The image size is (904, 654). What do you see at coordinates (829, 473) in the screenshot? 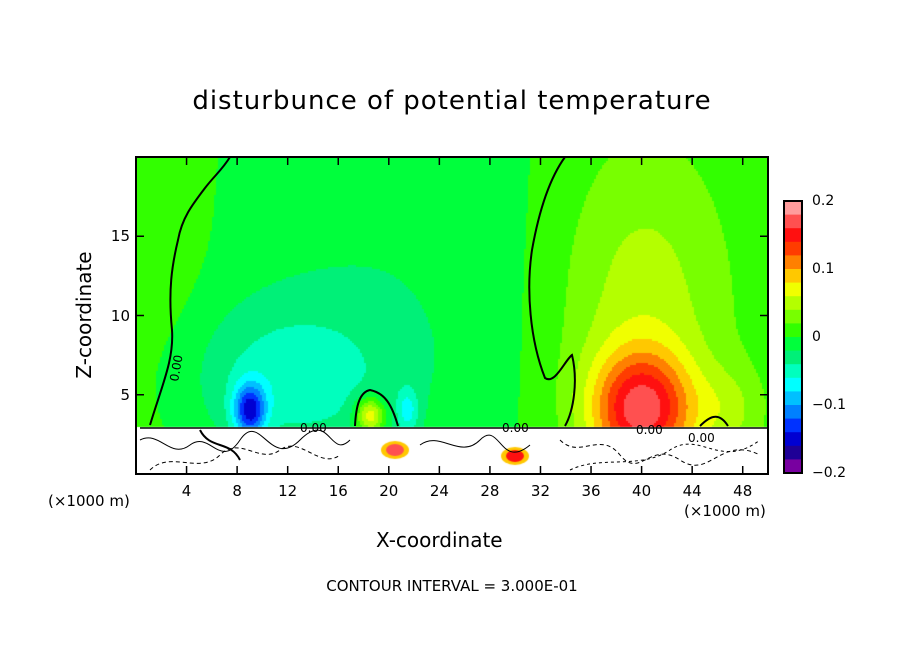
I see `colorbar-label: −0.2` at bounding box center [829, 473].